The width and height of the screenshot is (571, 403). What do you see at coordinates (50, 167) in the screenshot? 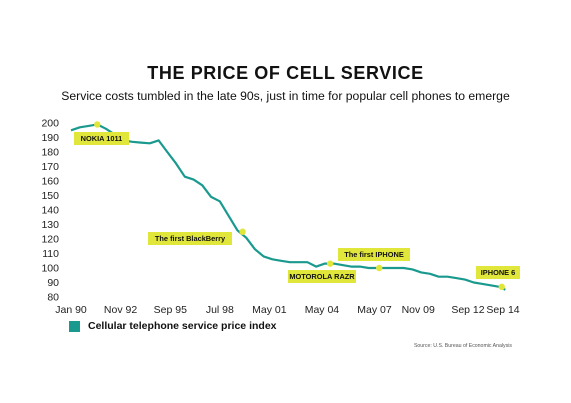
I see `y-tick-label: 170` at bounding box center [50, 167].